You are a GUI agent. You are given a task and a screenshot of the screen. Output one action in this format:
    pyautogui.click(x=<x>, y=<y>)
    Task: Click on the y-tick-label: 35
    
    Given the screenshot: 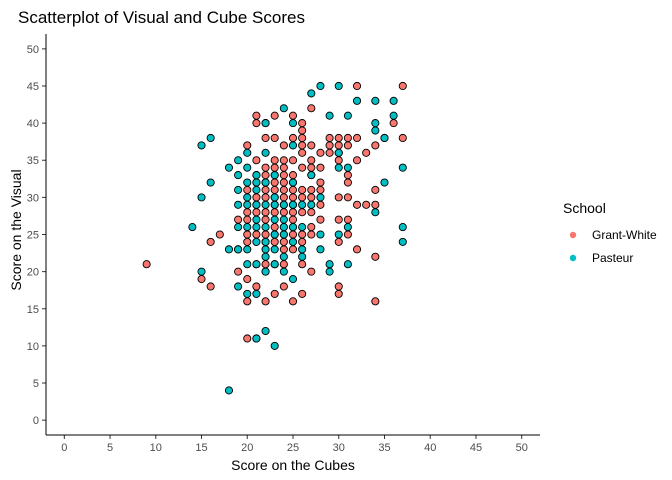 What is the action you would take?
    pyautogui.click(x=33, y=161)
    